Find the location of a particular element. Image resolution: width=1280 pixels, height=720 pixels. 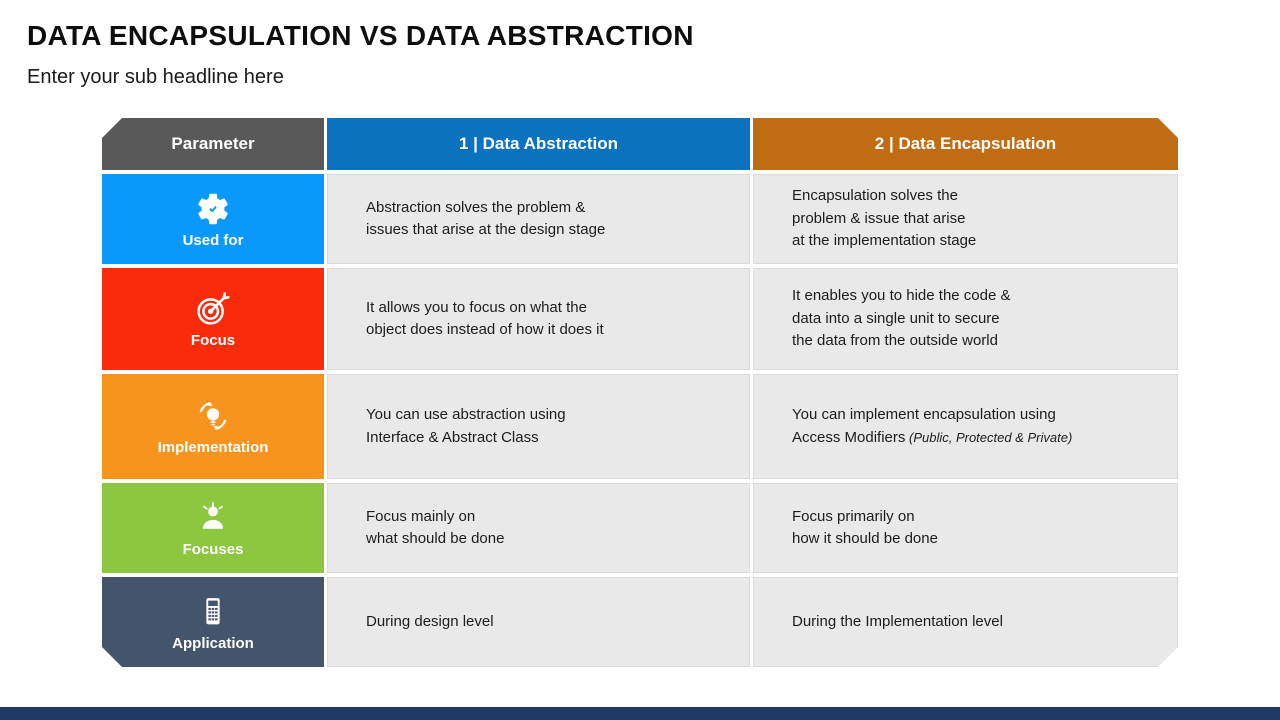

header-data-abstraction: 1 | Data Abstraction is located at coordinates (538, 144).